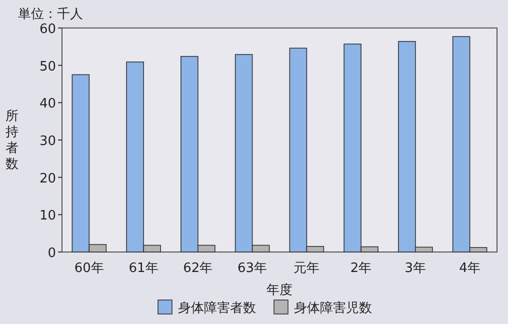  I want to click on legend-label: 身体障害児数, so click(333, 308).